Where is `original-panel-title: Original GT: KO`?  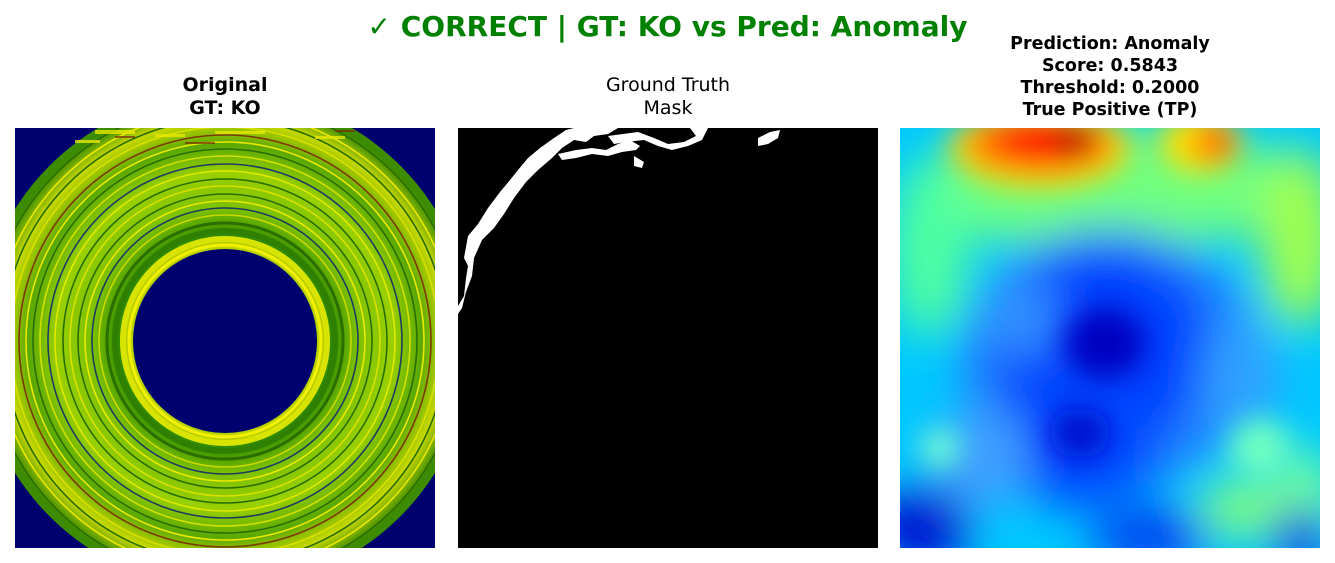
original-panel-title: Original GT: KO is located at coordinates (225, 97).